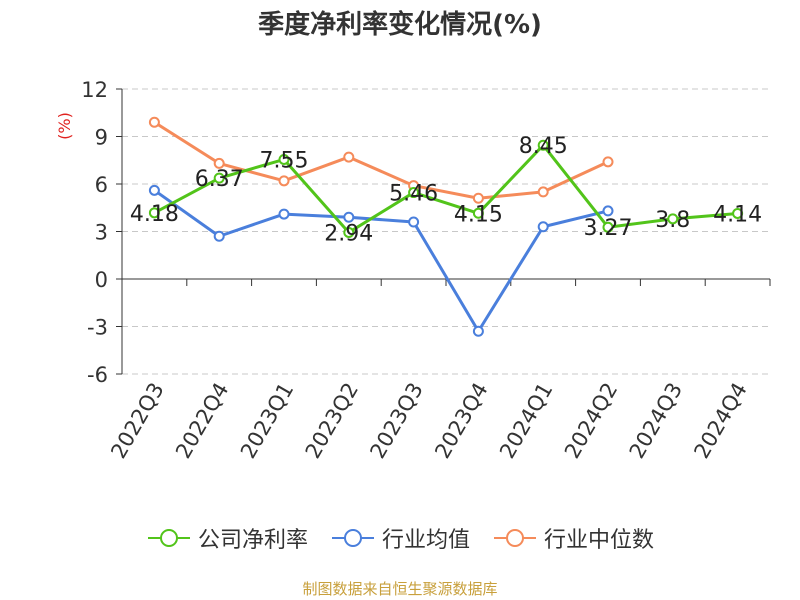  I want to click on y-tick-label: 9, so click(101, 138).